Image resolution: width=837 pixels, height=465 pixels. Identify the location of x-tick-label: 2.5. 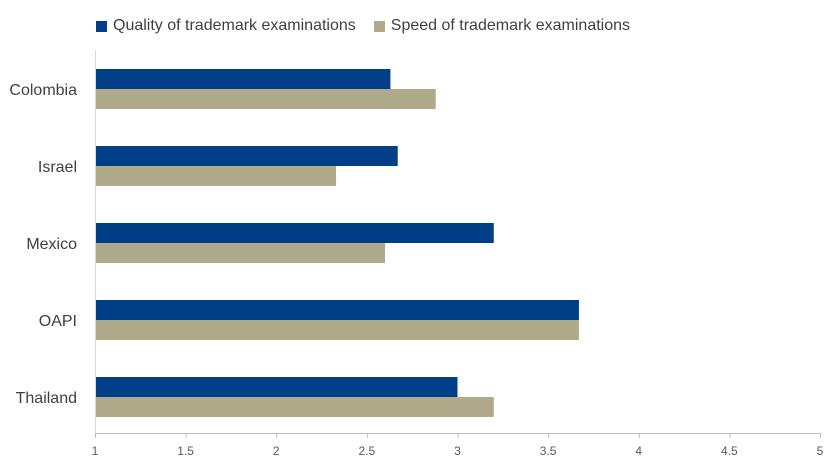
(367, 451).